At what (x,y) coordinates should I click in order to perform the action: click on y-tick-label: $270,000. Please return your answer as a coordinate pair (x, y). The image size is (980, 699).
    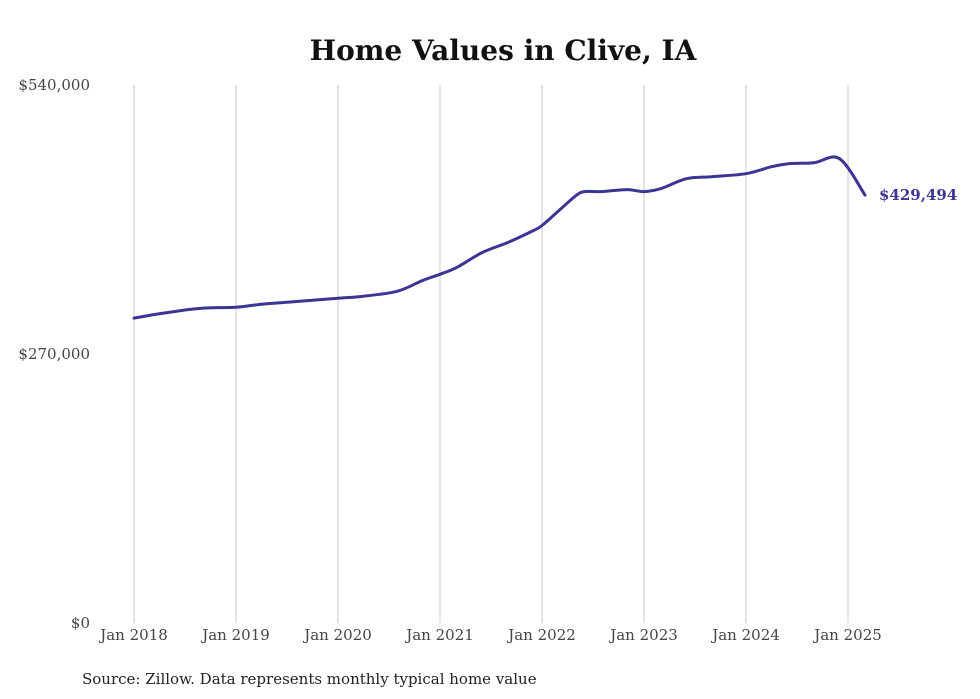
    Looking at the image, I should click on (54, 354).